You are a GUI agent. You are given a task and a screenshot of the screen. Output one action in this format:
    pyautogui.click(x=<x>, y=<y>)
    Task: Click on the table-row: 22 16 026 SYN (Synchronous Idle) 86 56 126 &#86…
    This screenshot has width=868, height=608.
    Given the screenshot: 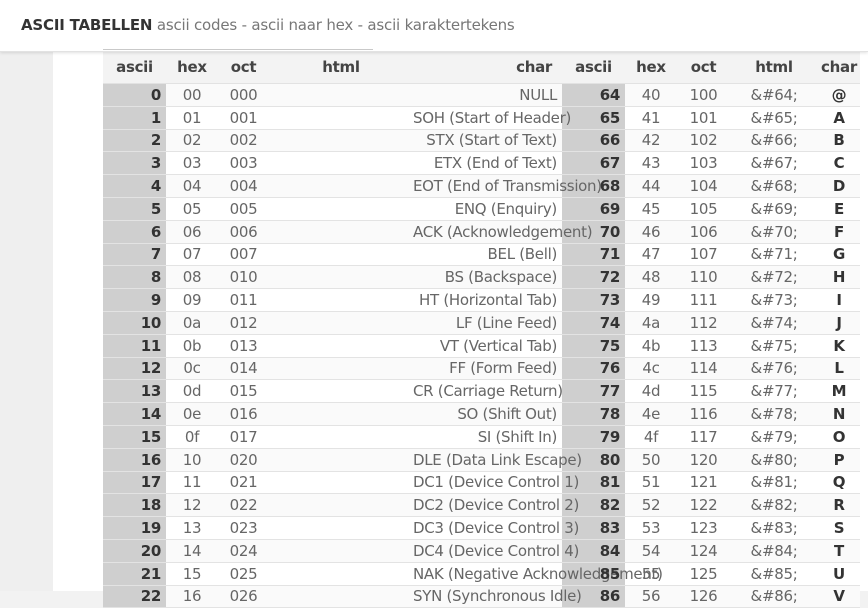 What is the action you would take?
    pyautogui.click(x=481, y=596)
    